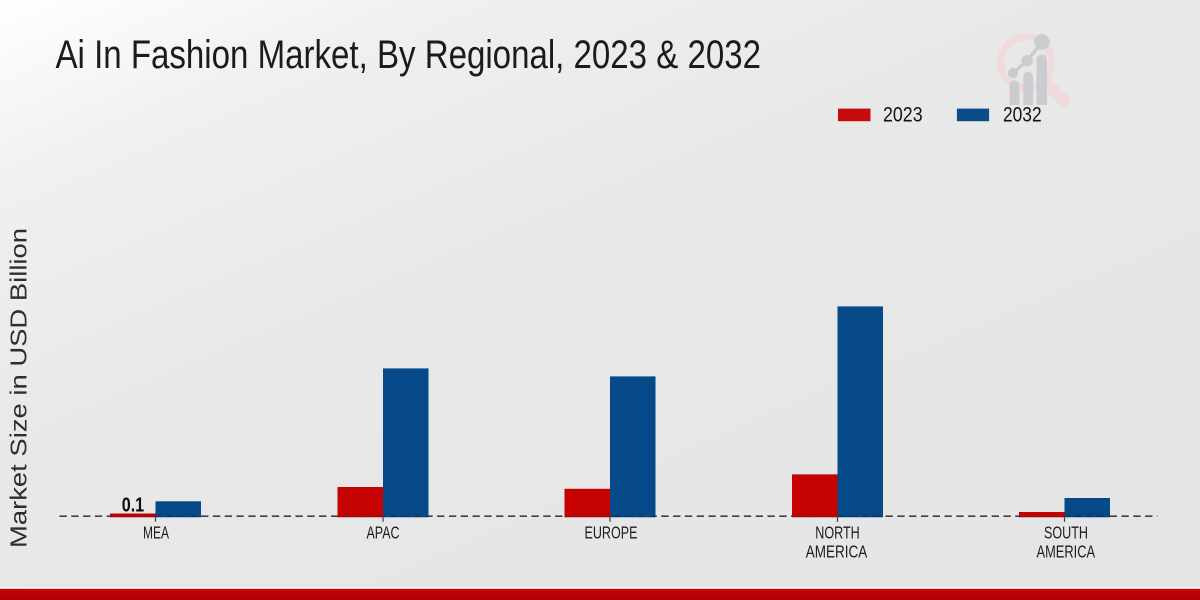 The width and height of the screenshot is (1200, 600). Describe the element at coordinates (156, 532) in the screenshot. I see `svg-text: MEA` at that location.